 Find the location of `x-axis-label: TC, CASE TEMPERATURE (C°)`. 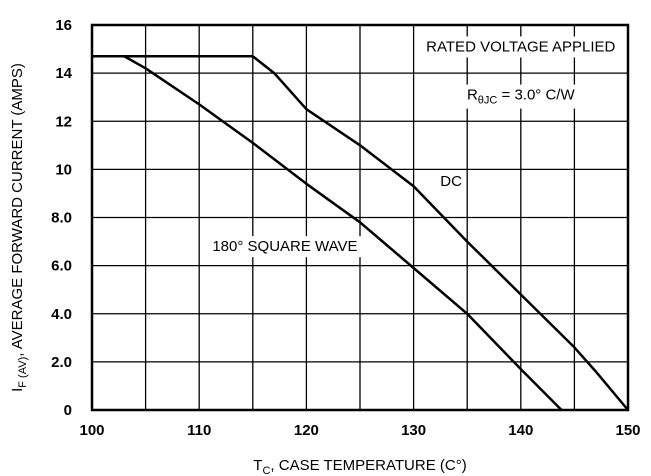

x-axis-label: TC, CASE TEMPERATURE (C°) is located at coordinates (359, 466).